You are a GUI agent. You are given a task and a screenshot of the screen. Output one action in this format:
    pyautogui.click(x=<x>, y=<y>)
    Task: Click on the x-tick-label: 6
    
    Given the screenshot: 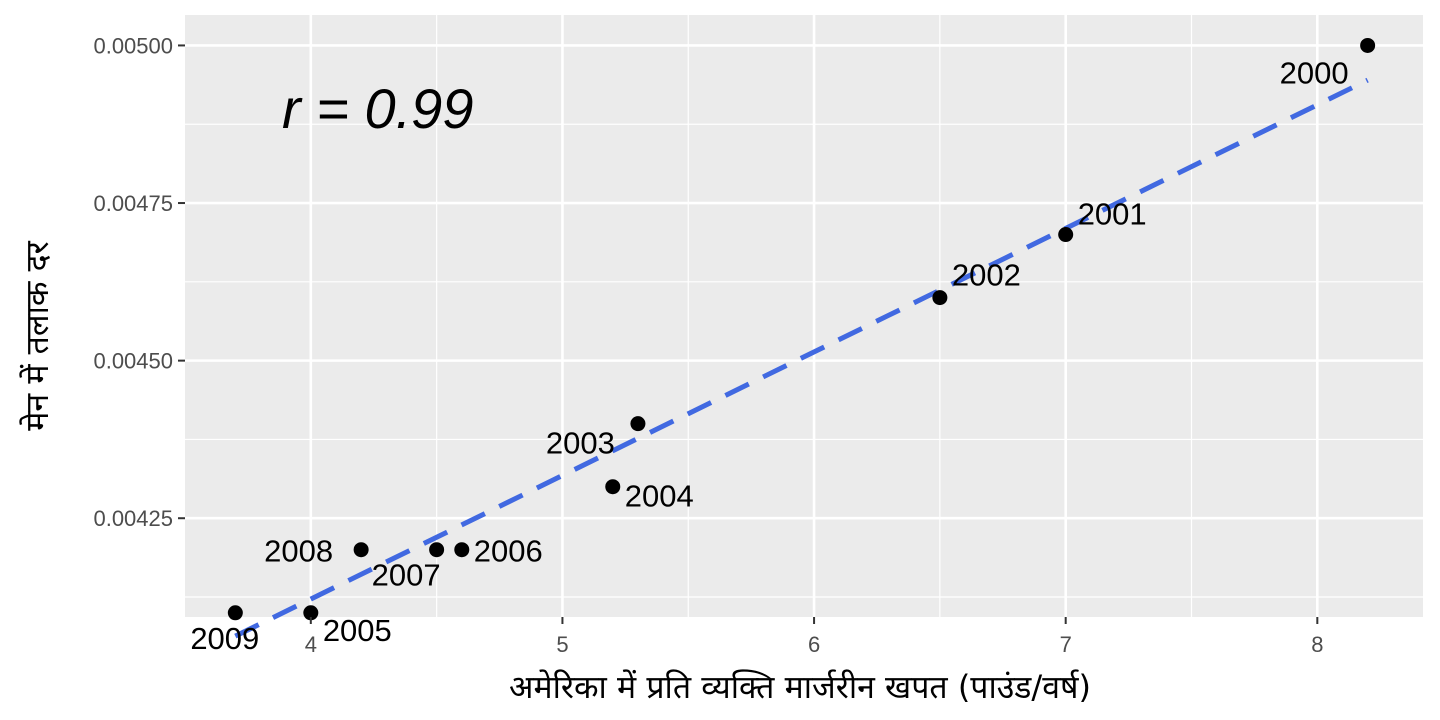 What is the action you would take?
    pyautogui.click(x=814, y=644)
    